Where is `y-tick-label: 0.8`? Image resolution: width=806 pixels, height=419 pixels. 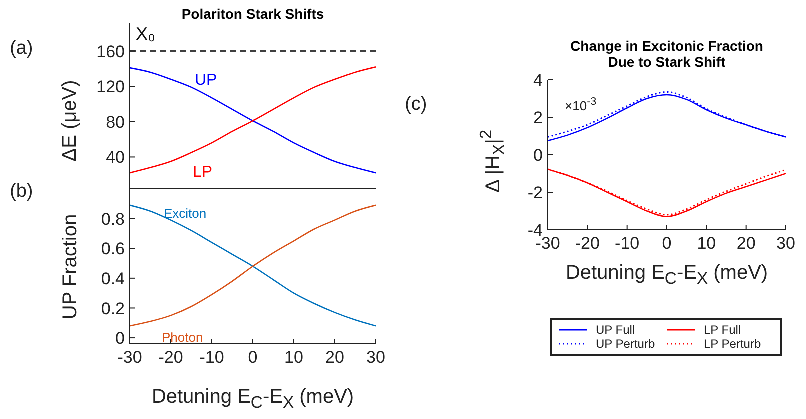 y-tick-label: 0.8 is located at coordinates (113, 219).